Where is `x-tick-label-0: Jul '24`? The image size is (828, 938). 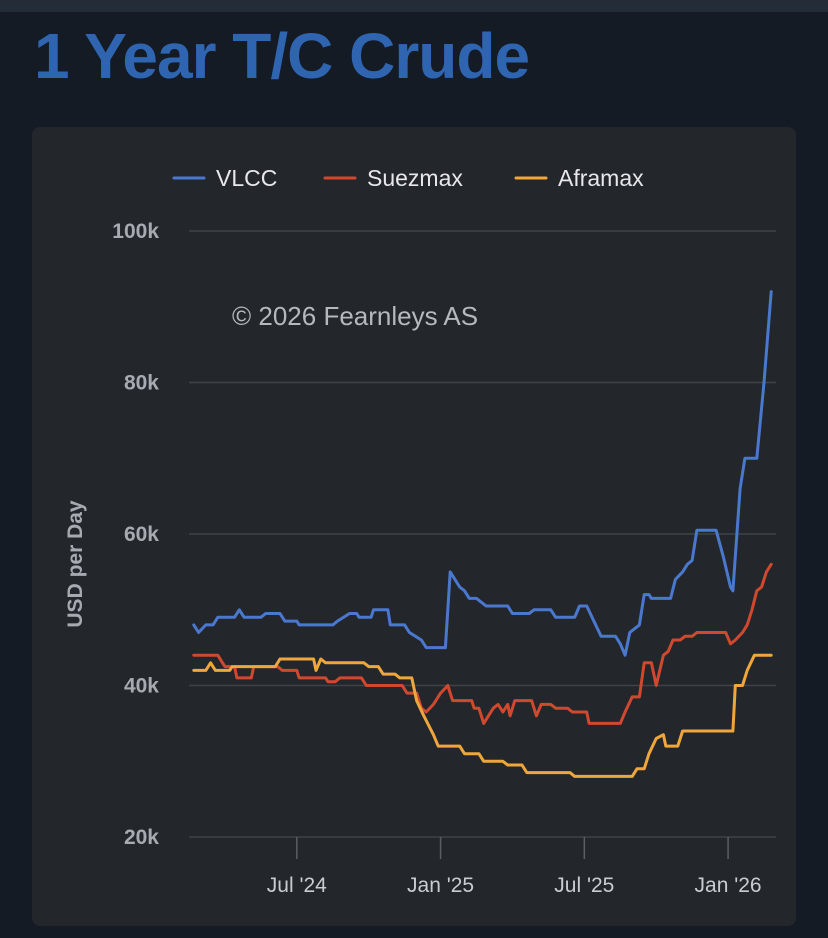 x-tick-label-0: Jul '24 is located at coordinates (297, 885).